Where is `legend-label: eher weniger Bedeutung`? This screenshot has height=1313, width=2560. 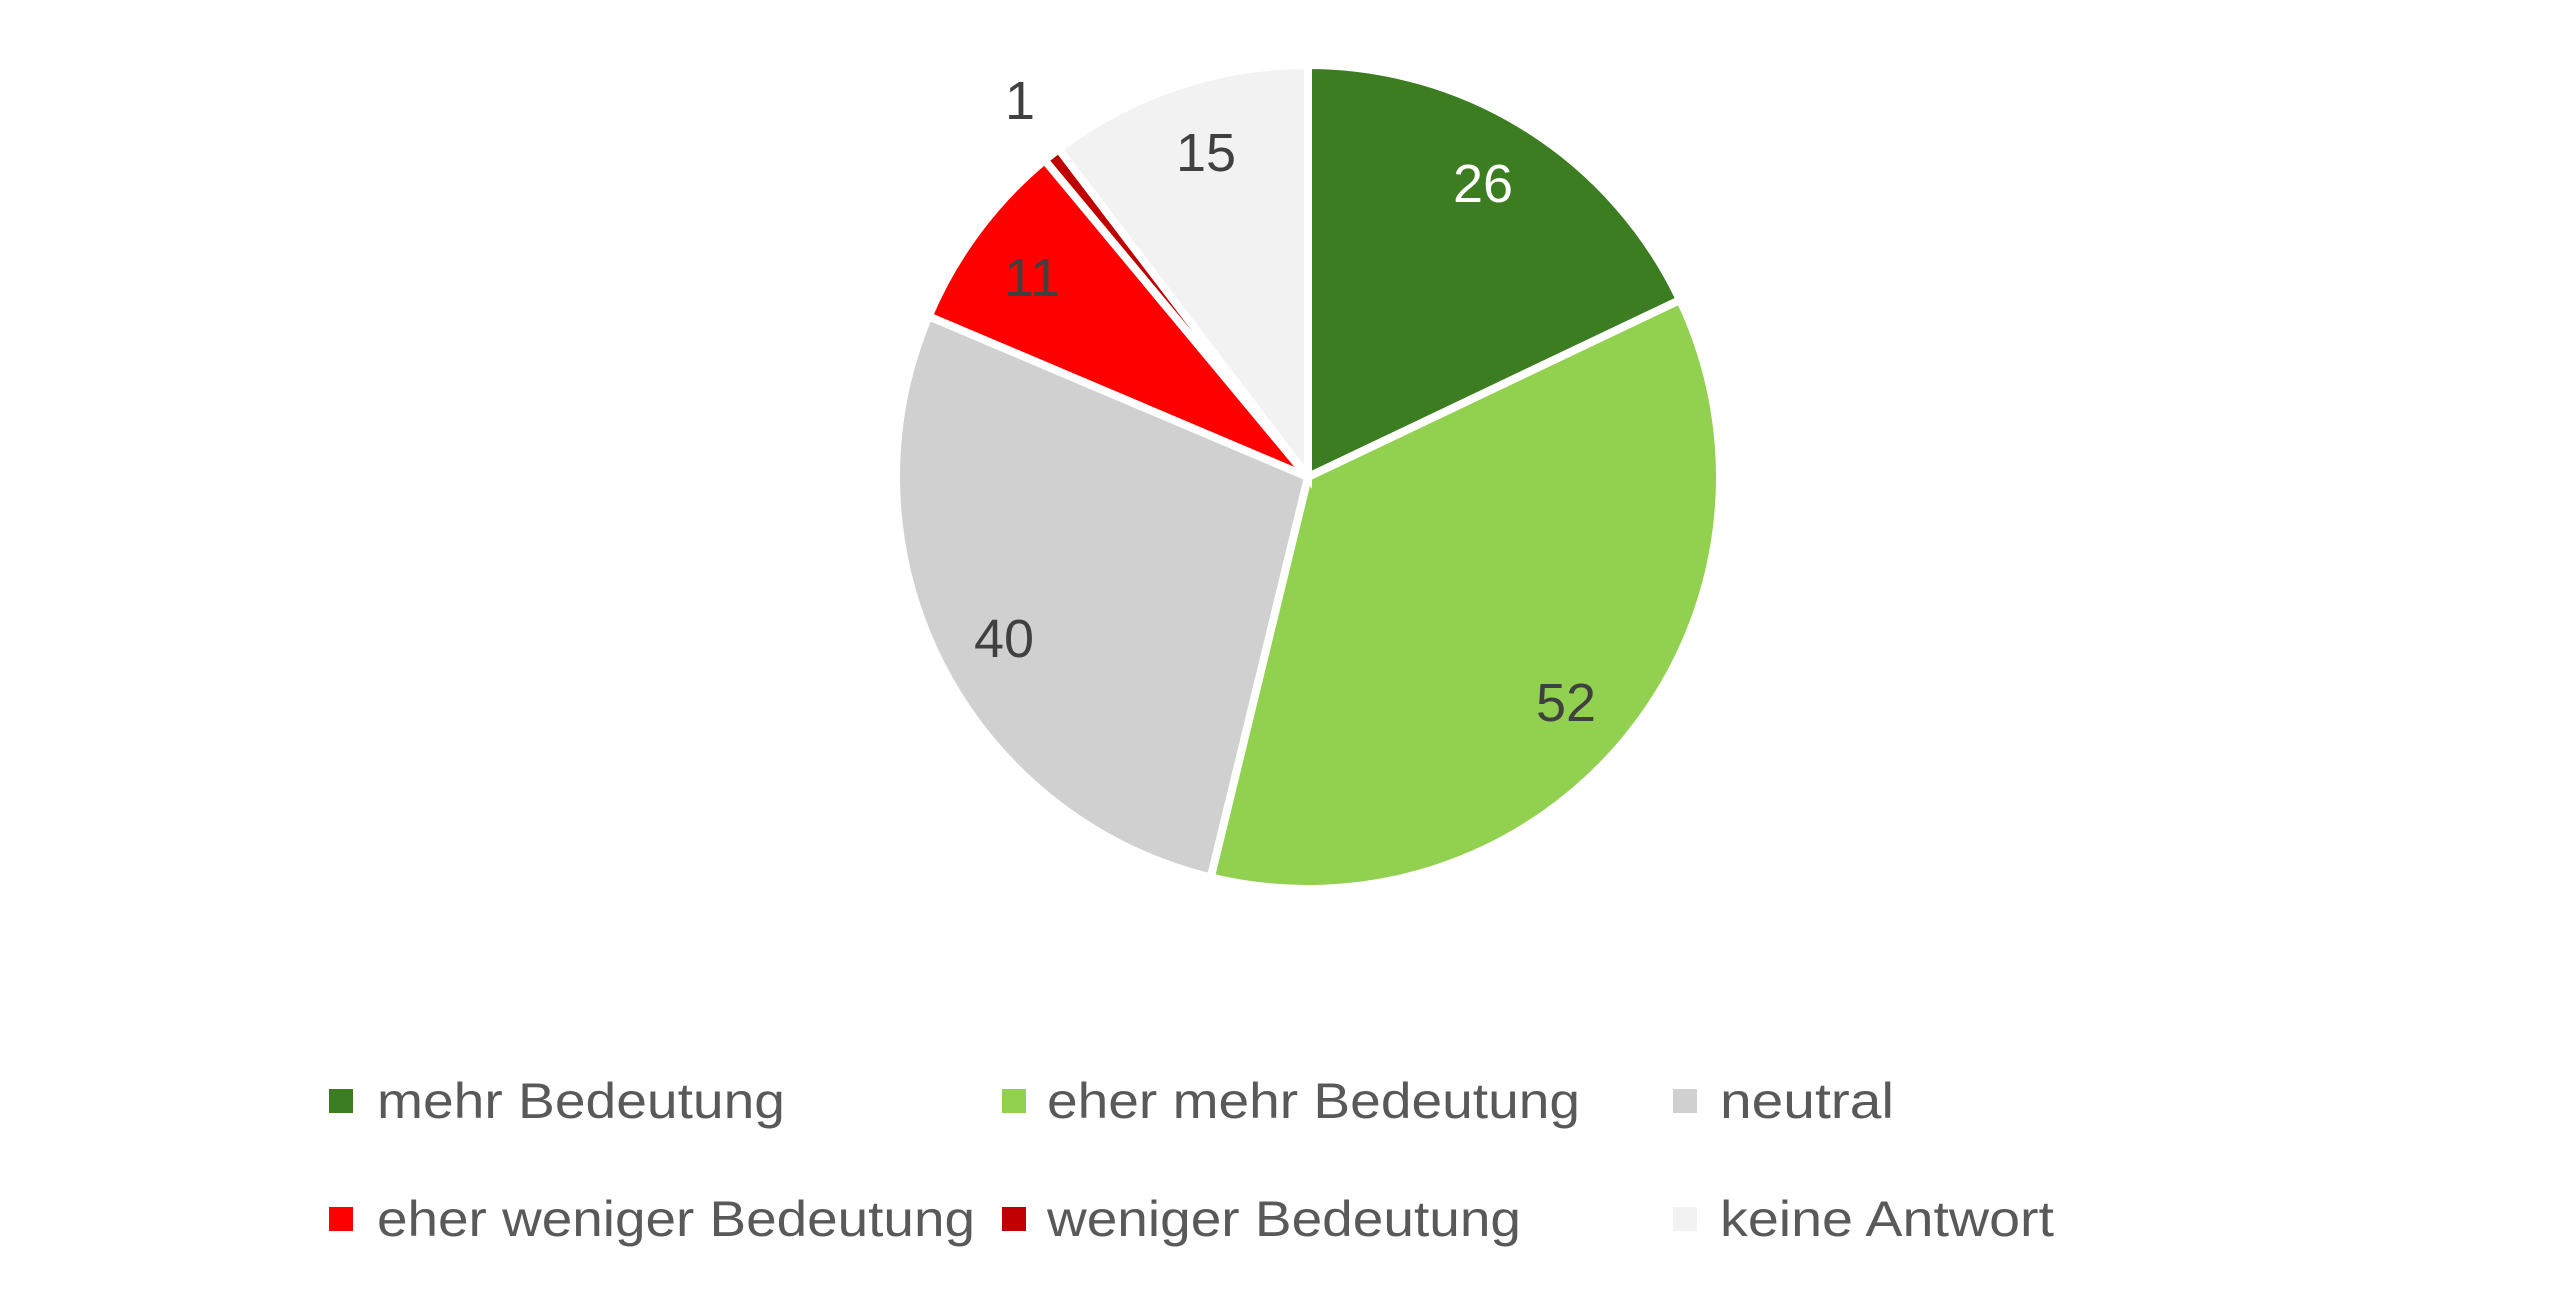
legend-label: eher weniger Bedeutung is located at coordinates (676, 1219).